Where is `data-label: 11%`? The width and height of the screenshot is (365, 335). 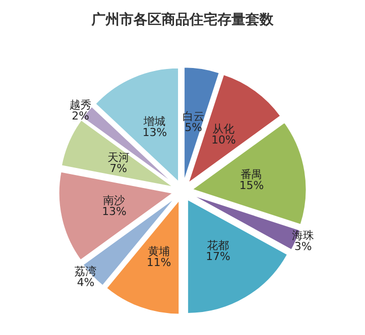 data-label: 11% is located at coordinates (159, 262).